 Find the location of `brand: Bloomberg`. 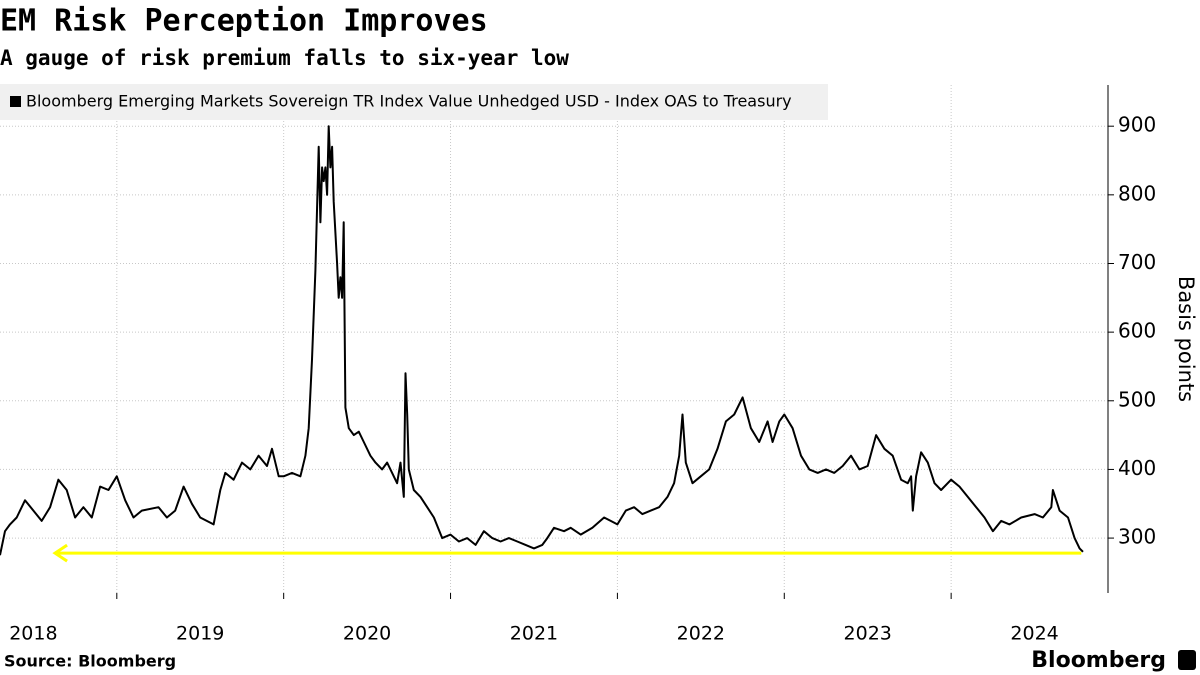

brand: Bloomberg is located at coordinates (1098, 660).